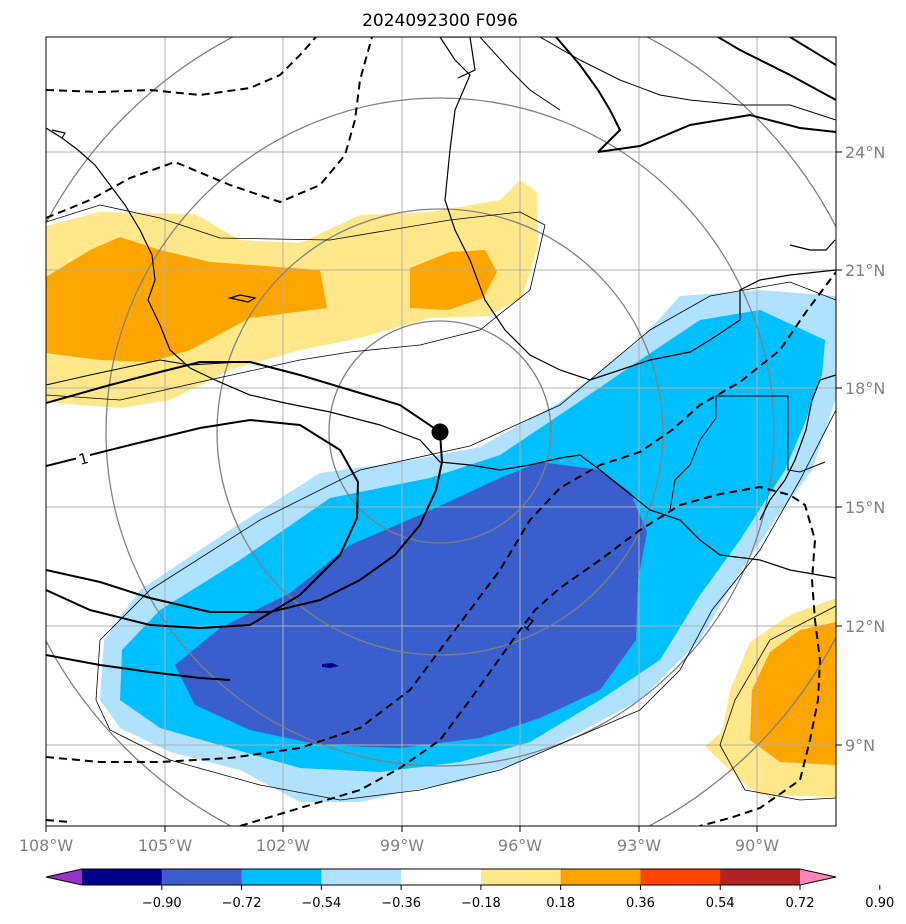  What do you see at coordinates (865, 388) in the screenshot?
I see `lat-label-18n: 18°N` at bounding box center [865, 388].